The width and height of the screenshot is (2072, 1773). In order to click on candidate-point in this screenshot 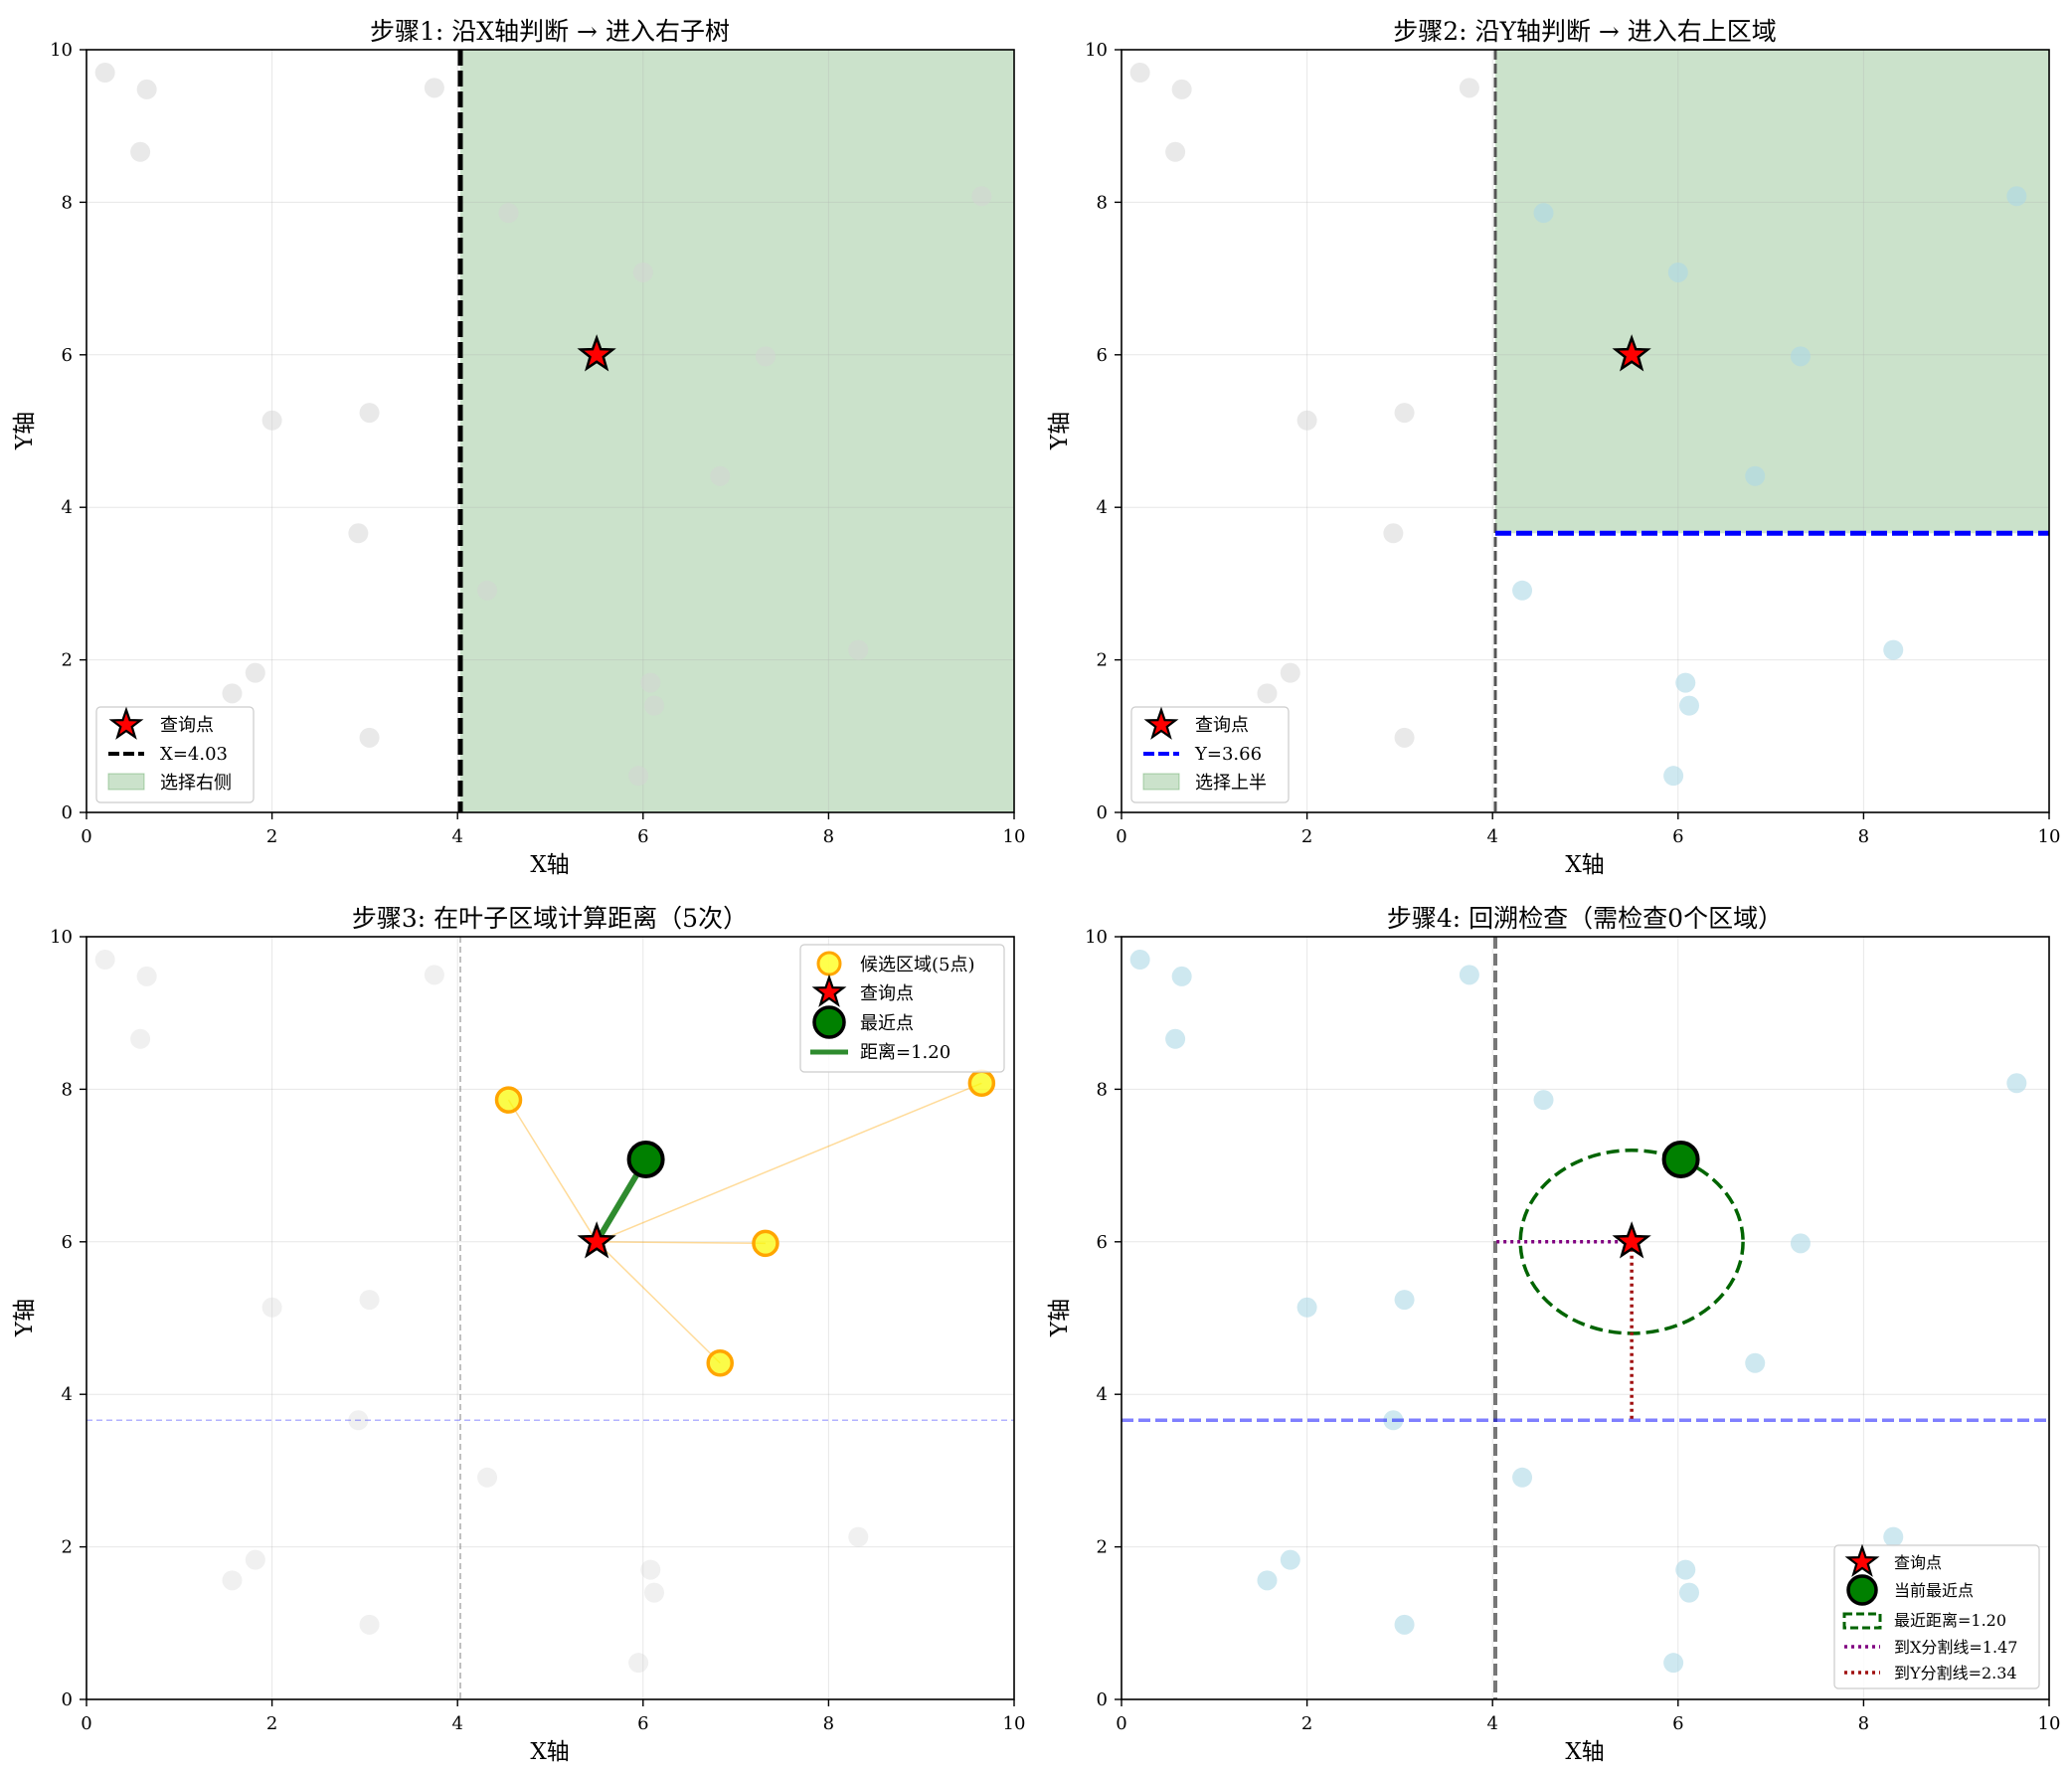, I will do `click(981, 1083)`.